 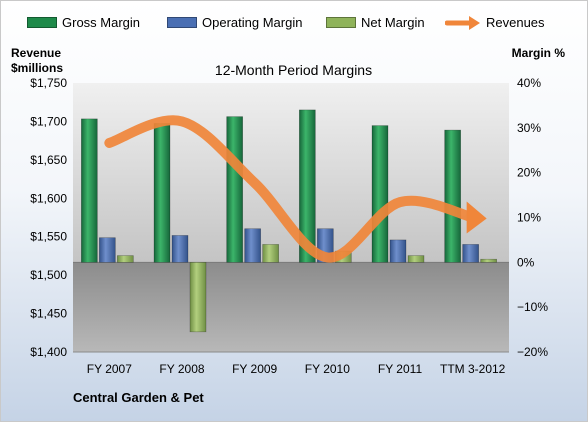 I want to click on right-axis-tick-label: 30%, so click(x=529, y=128).